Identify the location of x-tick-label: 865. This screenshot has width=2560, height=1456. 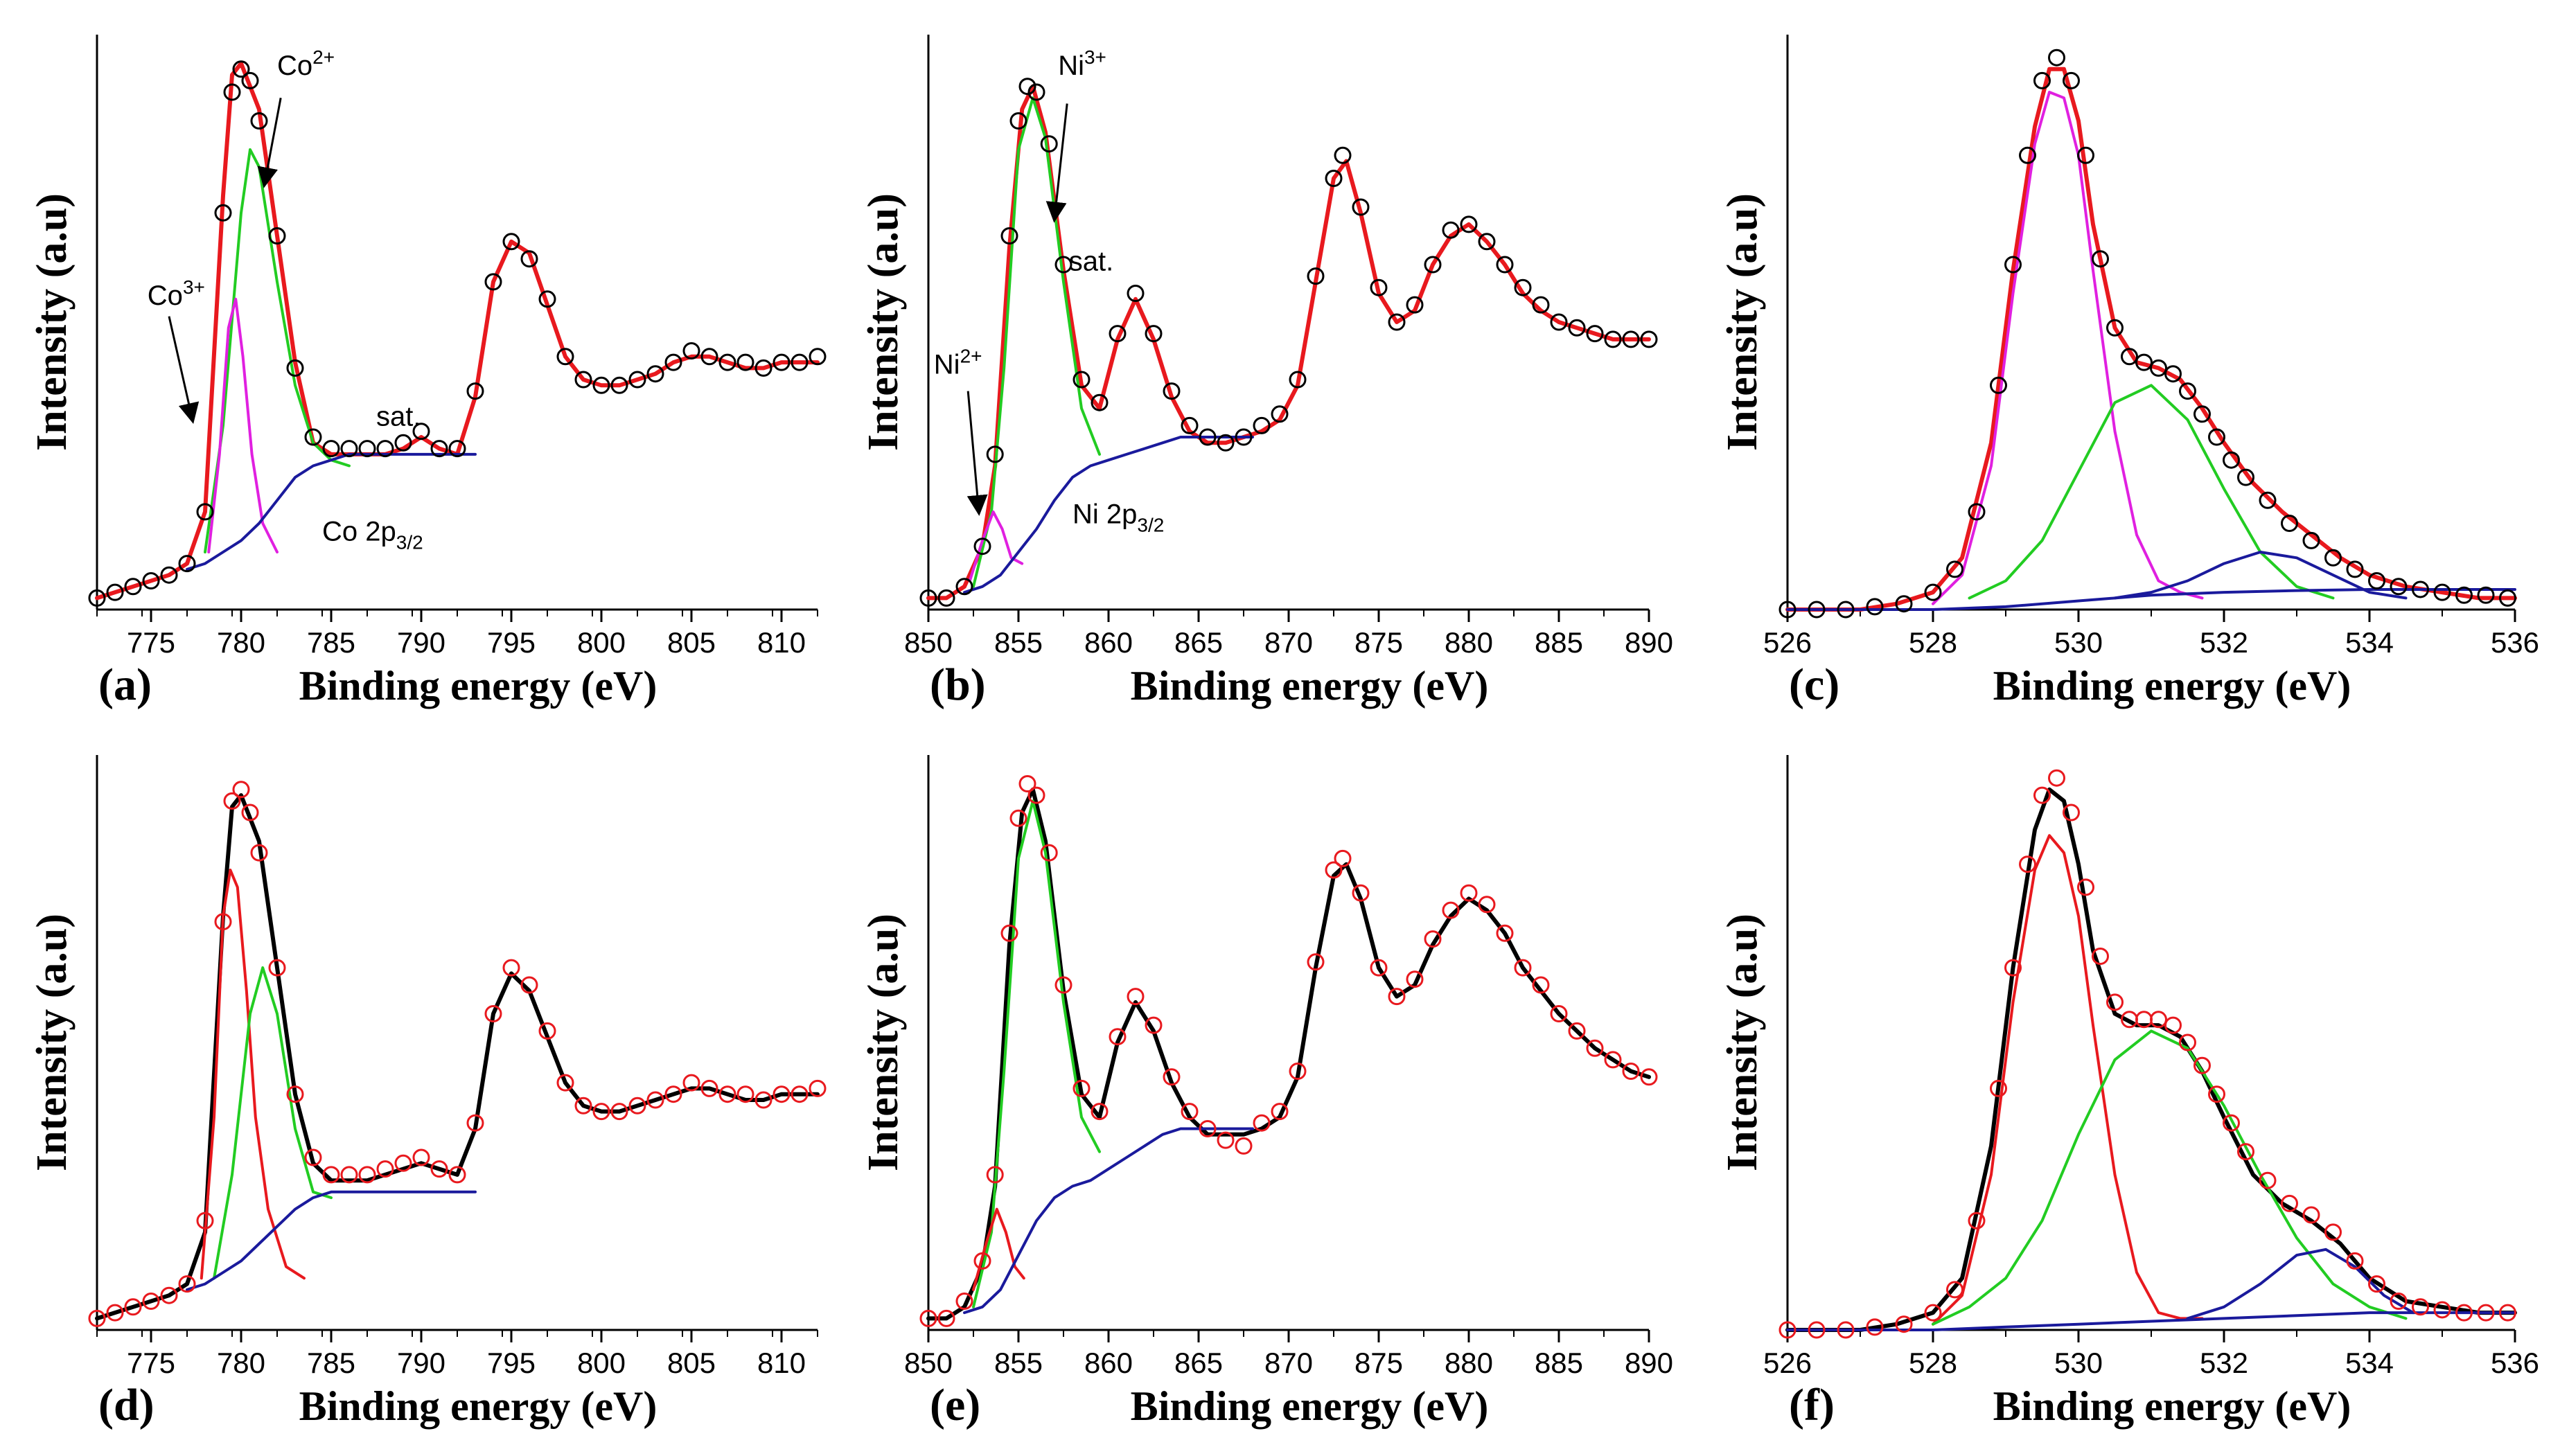
(1198, 642).